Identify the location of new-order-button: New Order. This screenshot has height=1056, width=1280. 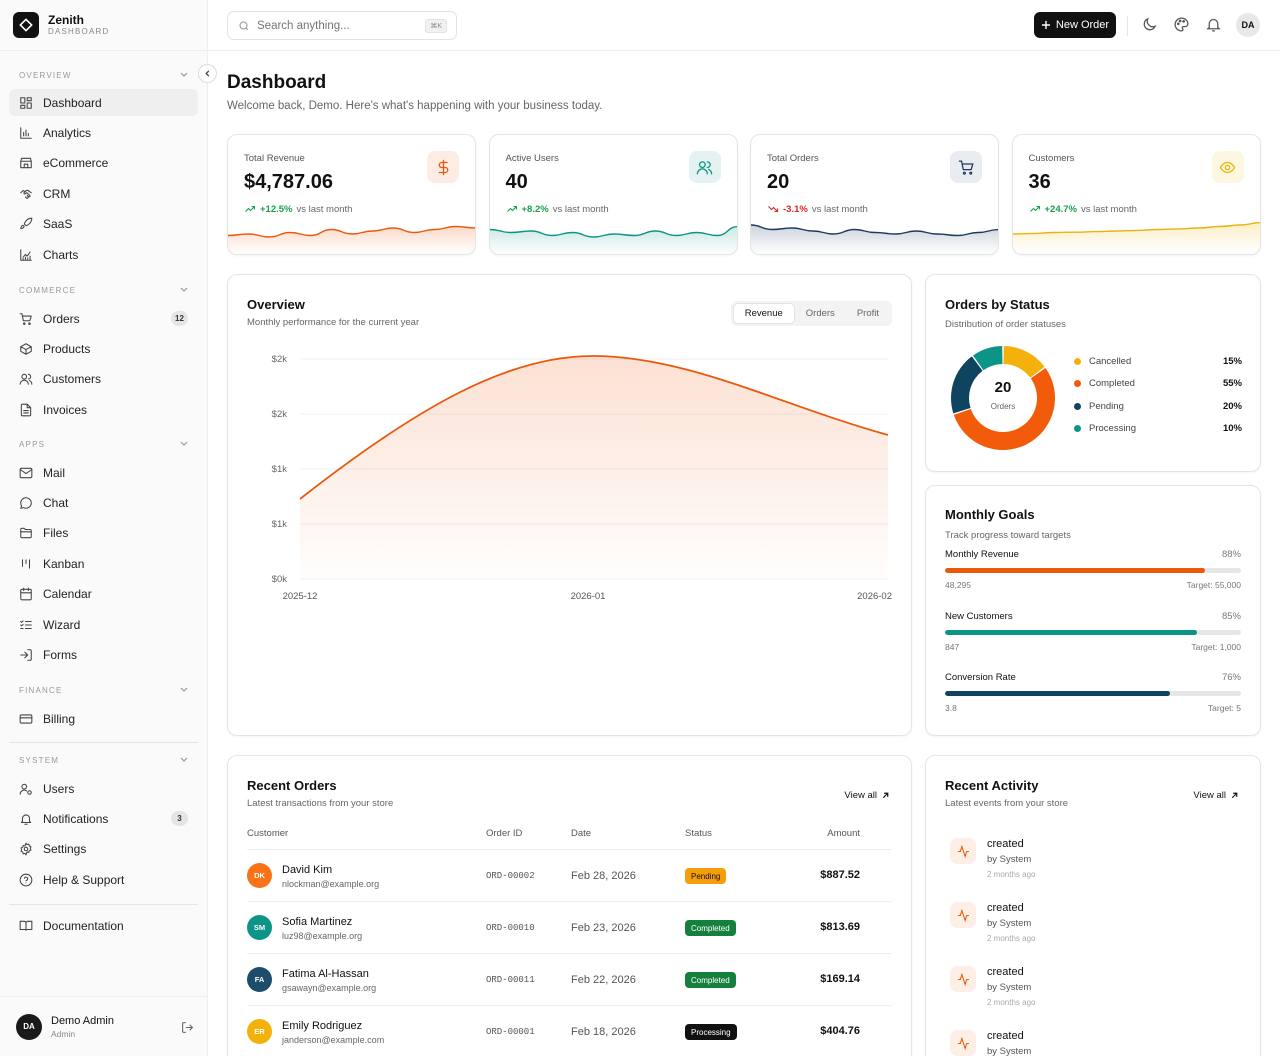
(1075, 25).